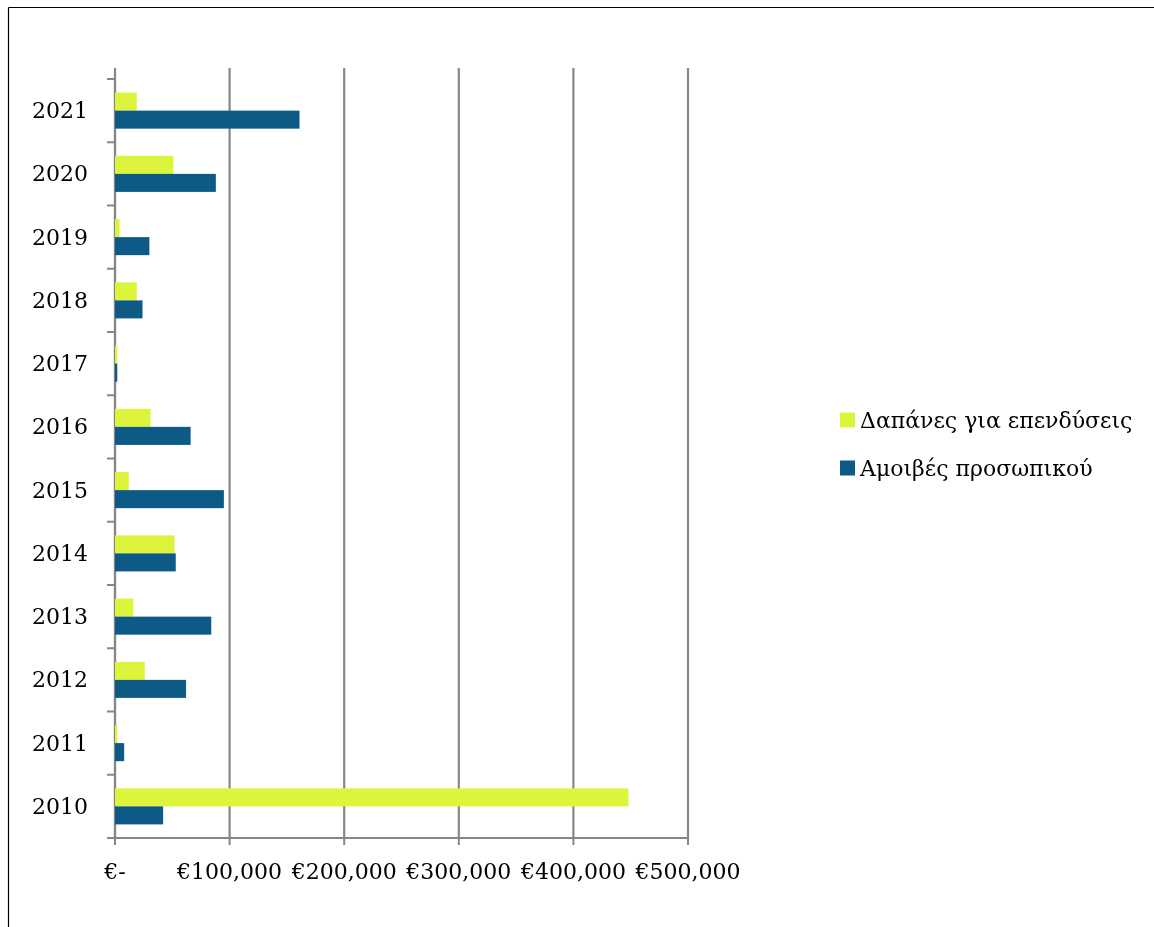 This screenshot has width=1154, height=927. Describe the element at coordinates (60, 743) in the screenshot. I see `y-tick-label: 2011` at that location.